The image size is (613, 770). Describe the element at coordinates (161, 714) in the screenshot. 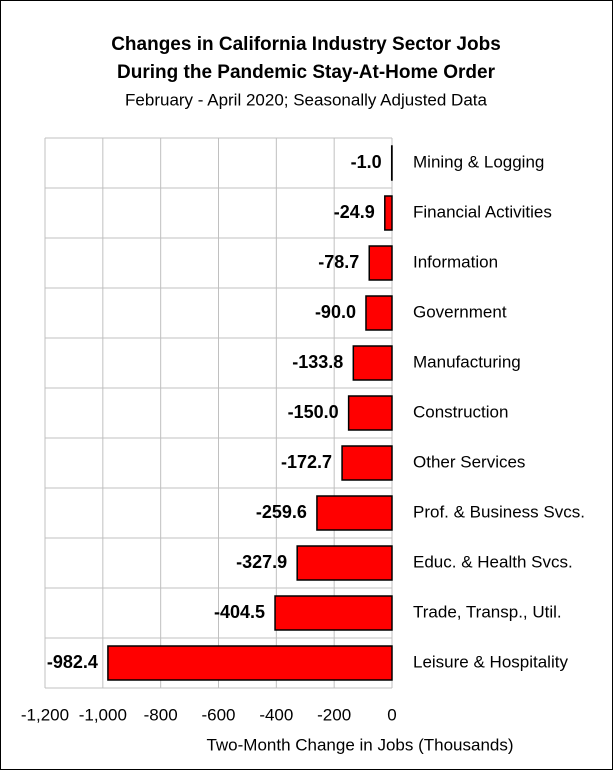

I see `x-tick-label: -800` at that location.